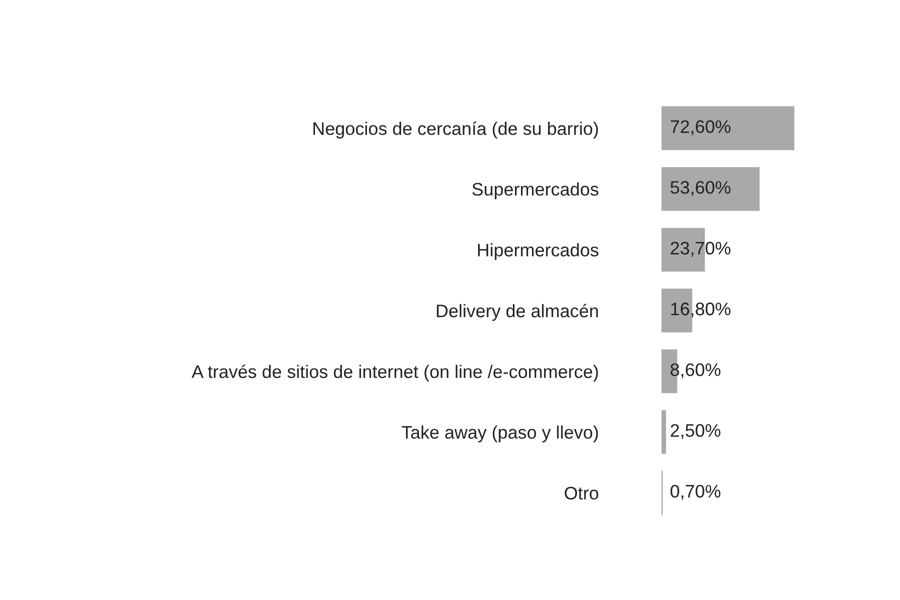 The image size is (900, 600). I want to click on y-tick-label: Negocios de cercanía (de su barrio), so click(455, 130).